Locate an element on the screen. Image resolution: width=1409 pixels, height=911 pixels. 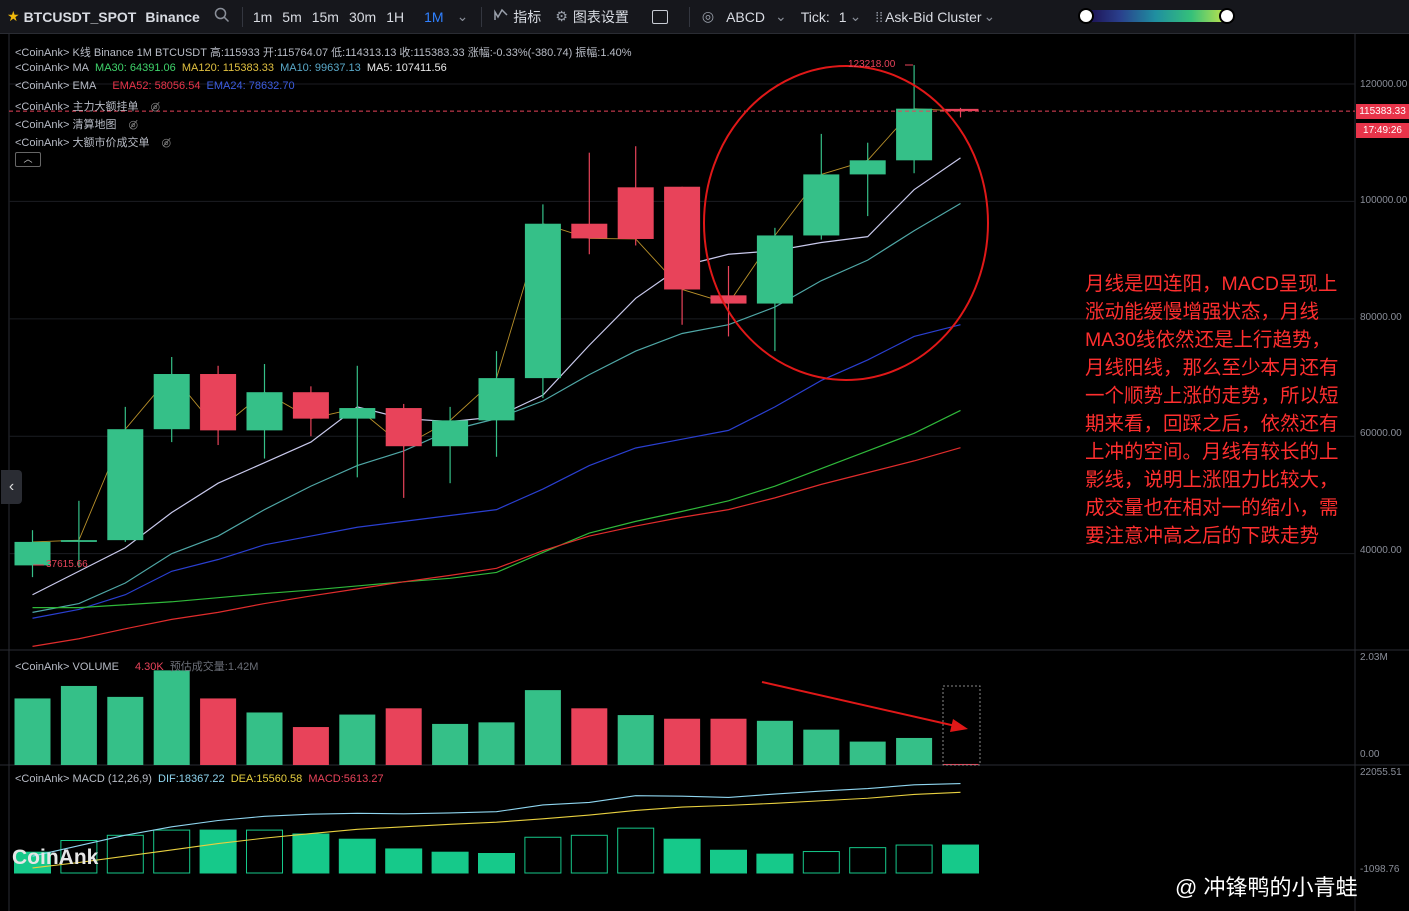
ma60-line is located at coordinates (496, 509).